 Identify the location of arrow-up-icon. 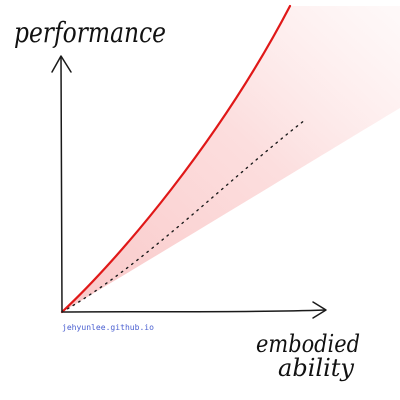
(61, 64).